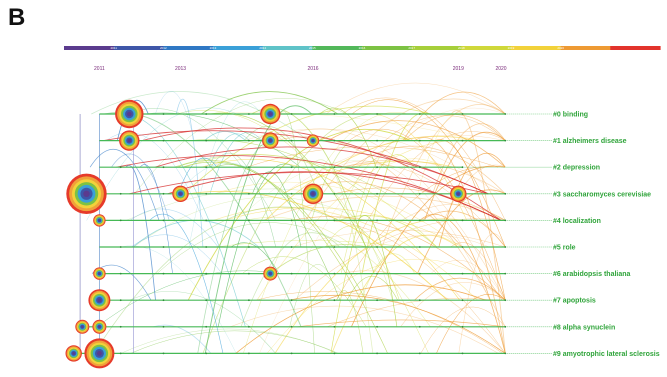 The image size is (667, 377). What do you see at coordinates (602, 194) in the screenshot?
I see `cluster-label: #3 saccharomyces cerevisiae` at bounding box center [602, 194].